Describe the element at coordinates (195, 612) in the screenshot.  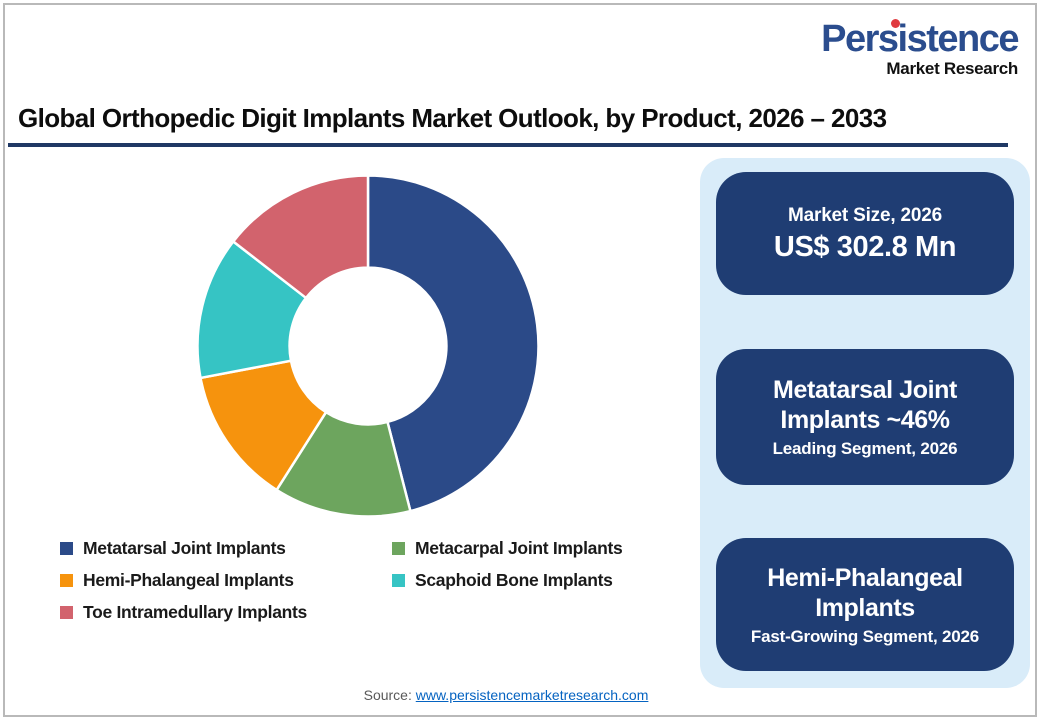
I see `legend-label: Toe Intramedullary Implants` at that location.